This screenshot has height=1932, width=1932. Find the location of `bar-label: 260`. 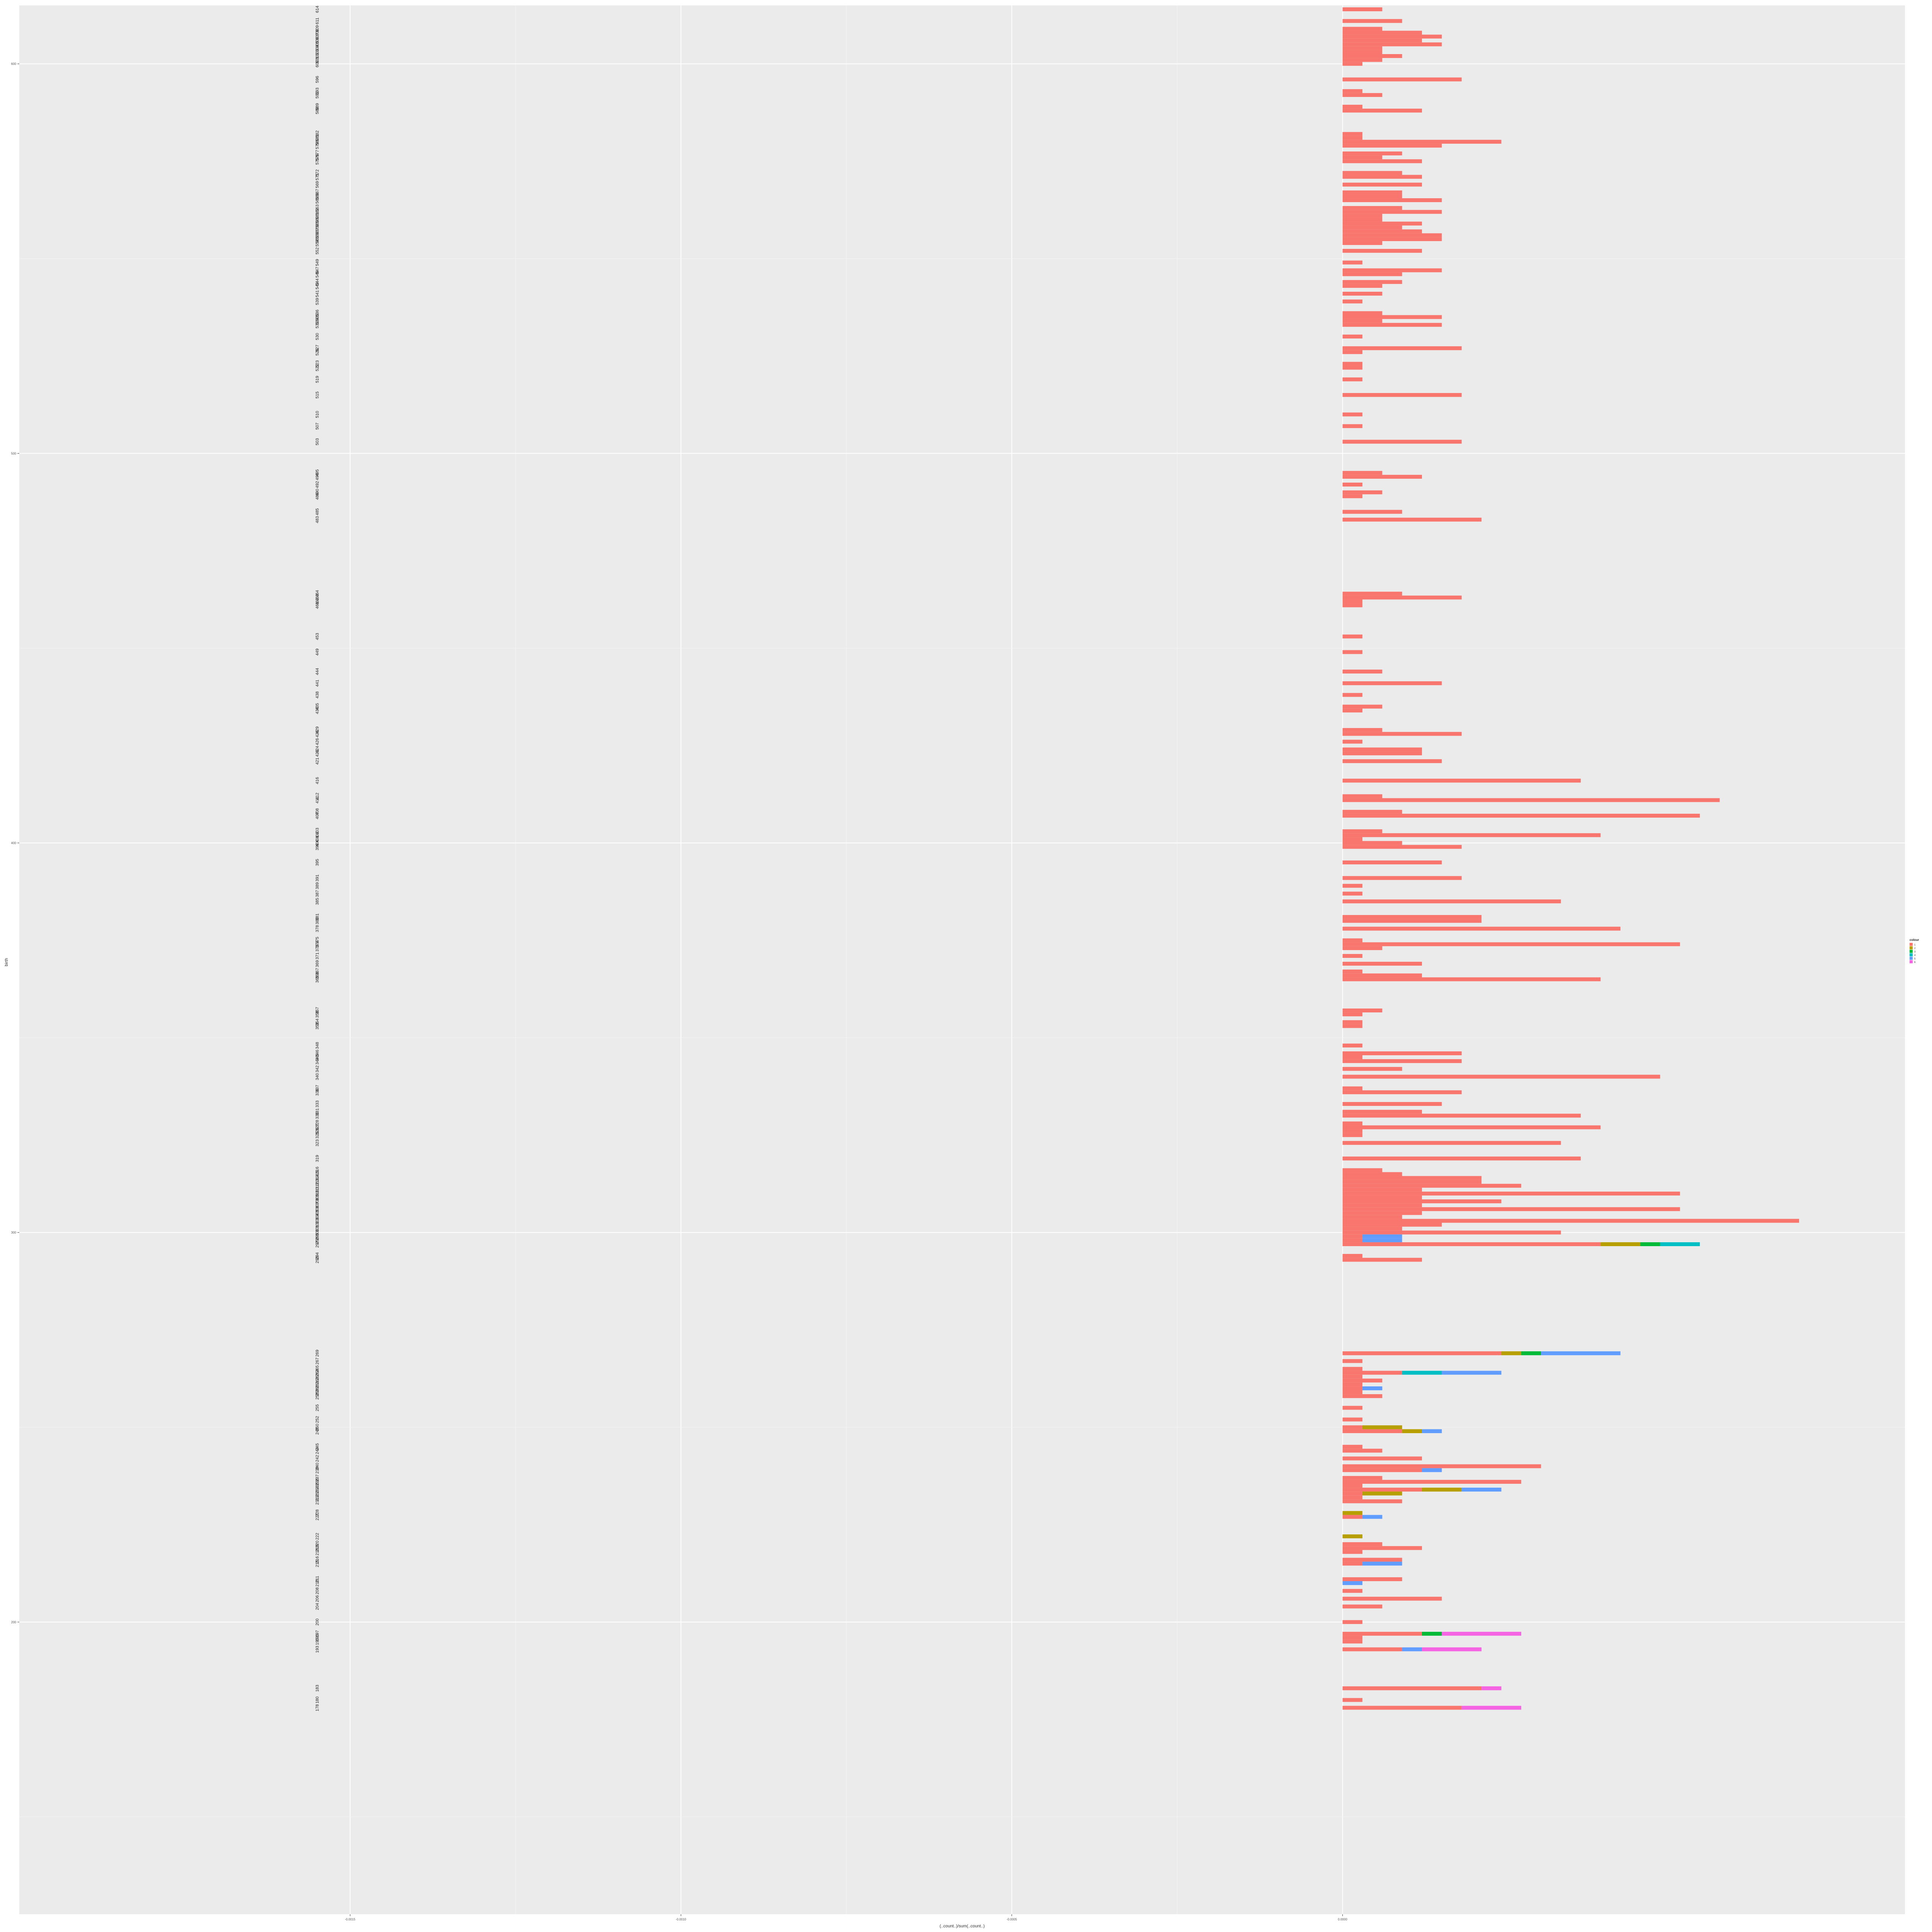

bar-label: 260 is located at coordinates (317, 1389).